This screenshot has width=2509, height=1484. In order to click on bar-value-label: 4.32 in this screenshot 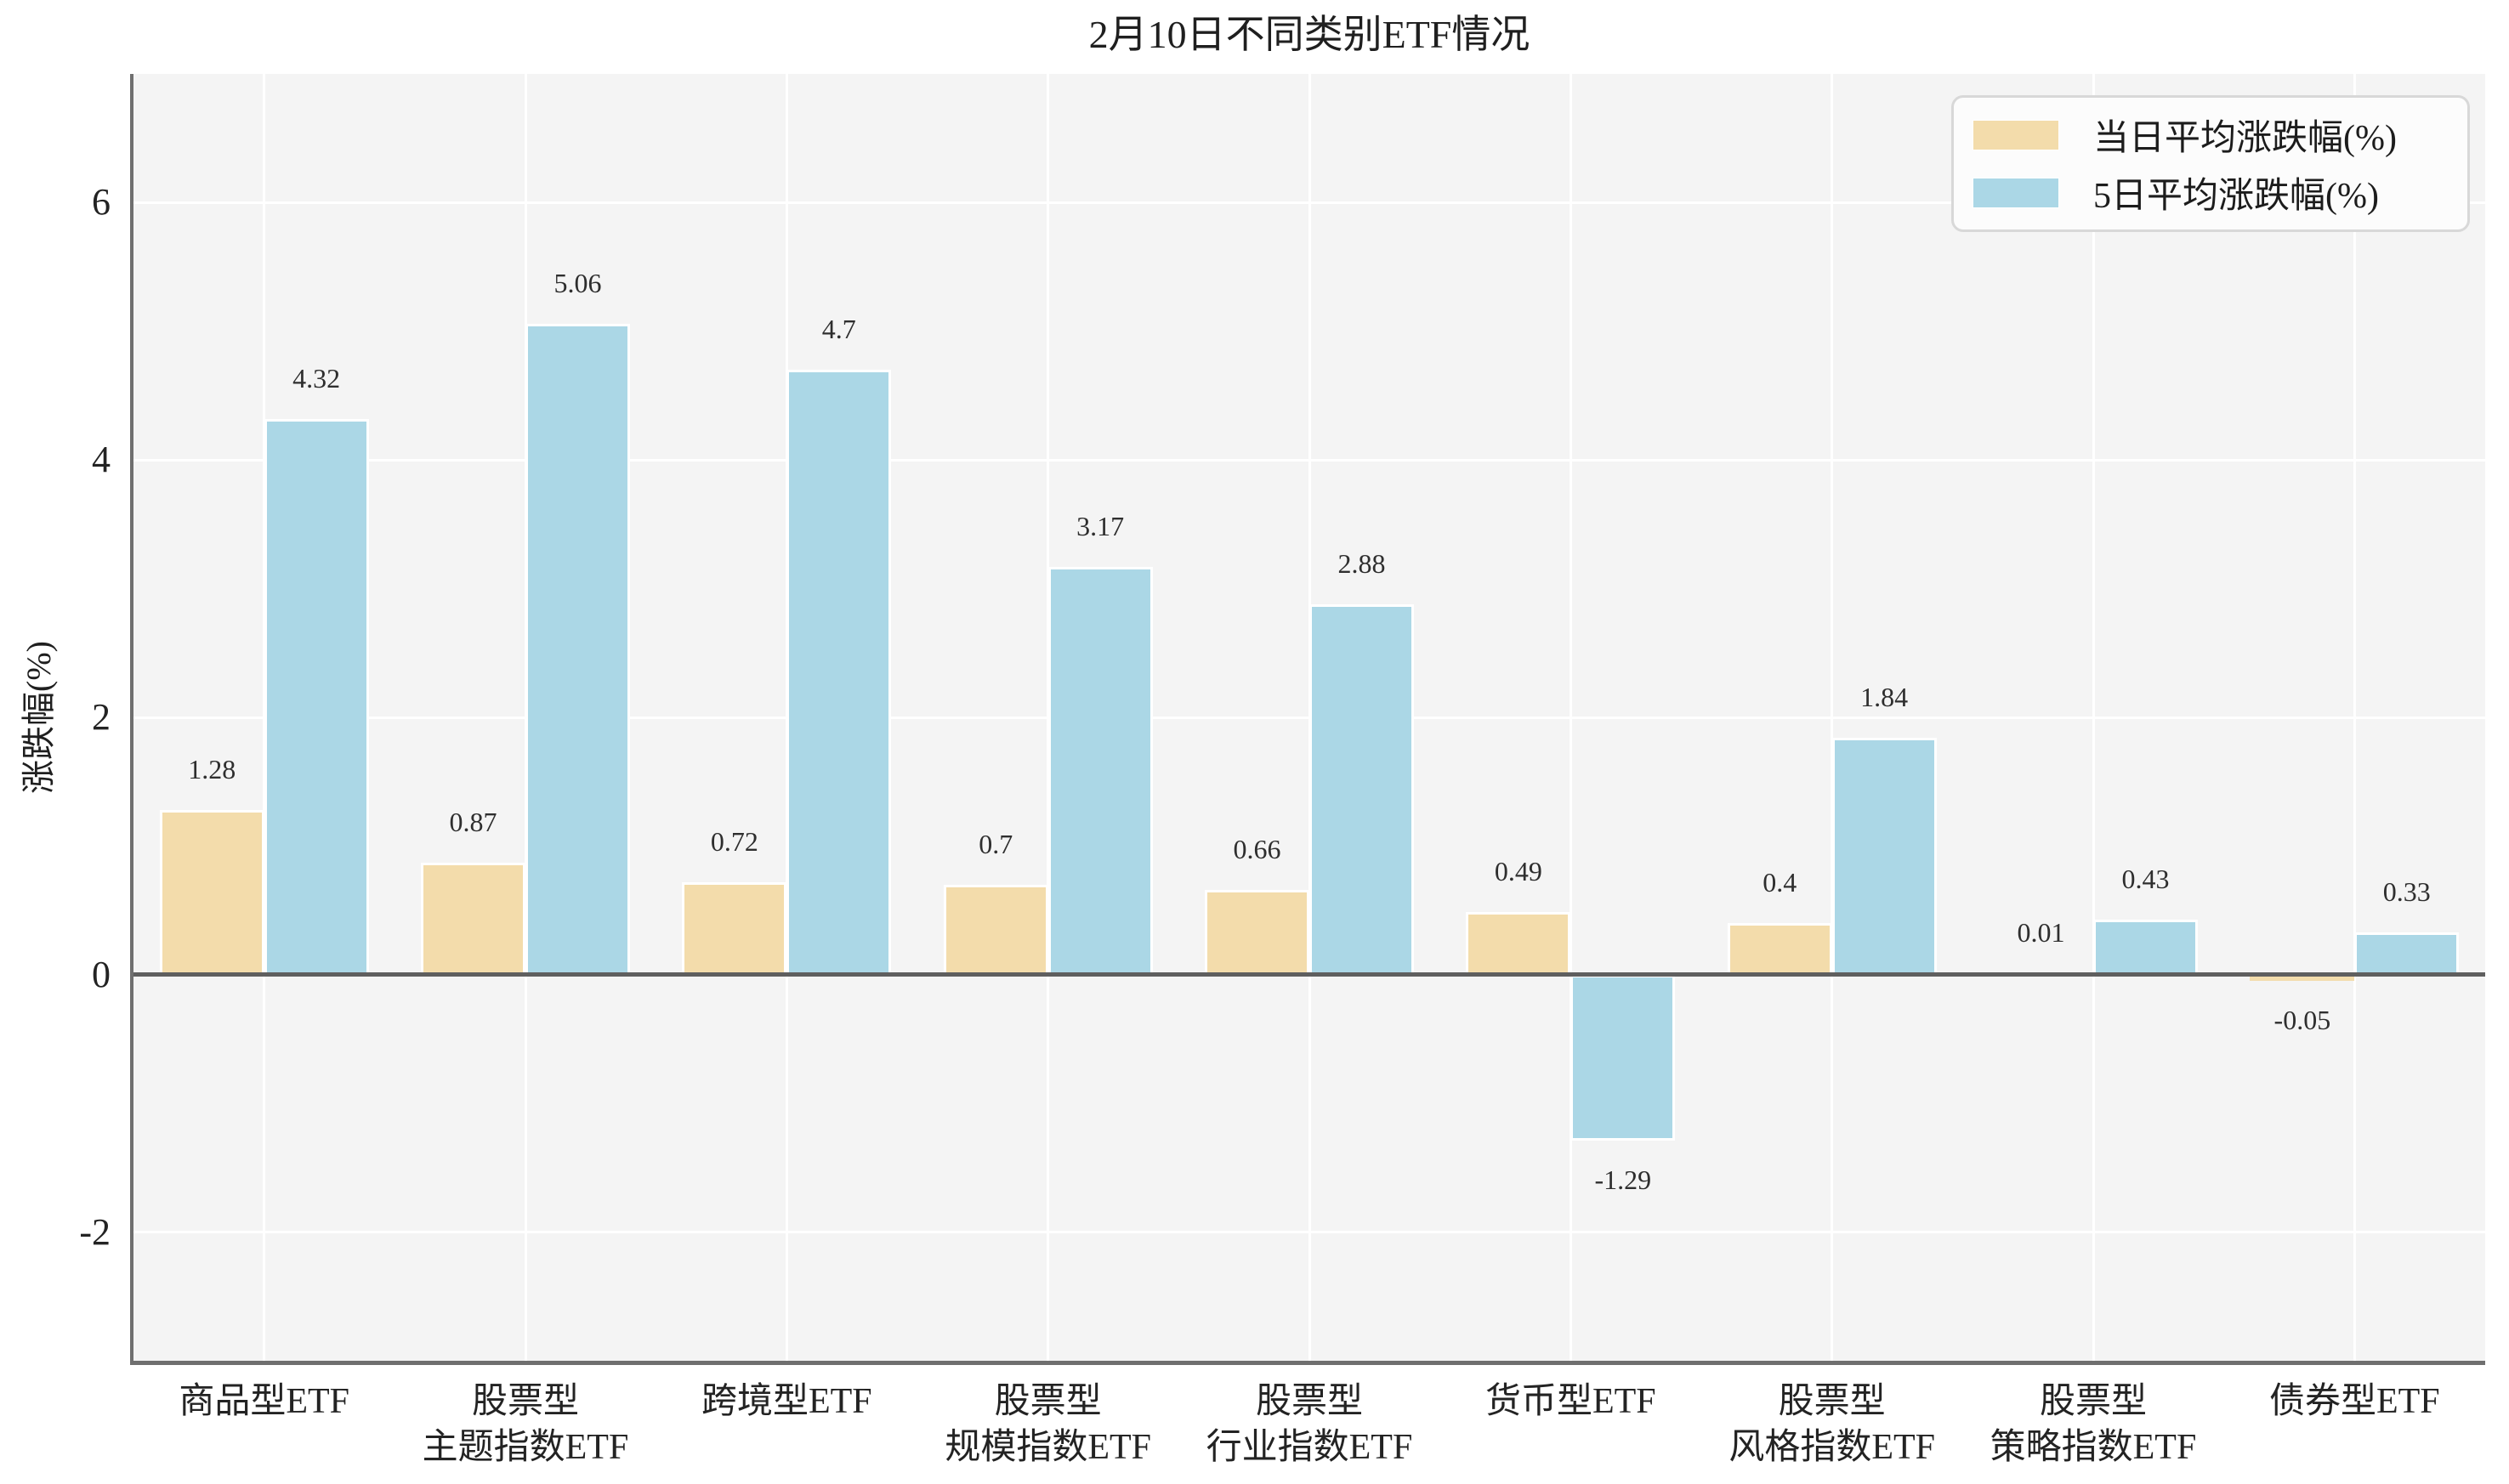, I will do `click(316, 378)`.